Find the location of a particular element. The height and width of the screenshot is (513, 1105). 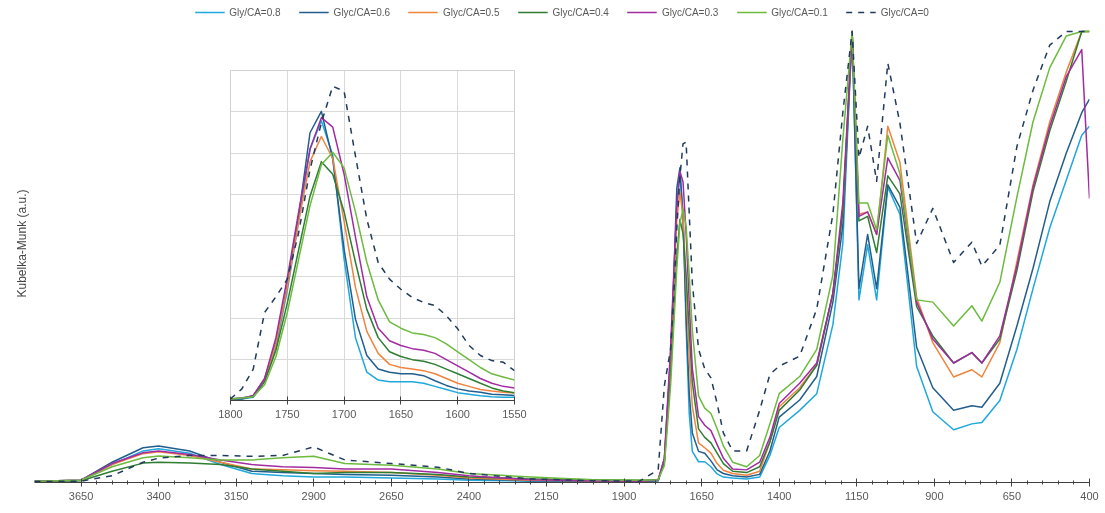

legend-label: Glyc/CA=0.3 is located at coordinates (690, 12).